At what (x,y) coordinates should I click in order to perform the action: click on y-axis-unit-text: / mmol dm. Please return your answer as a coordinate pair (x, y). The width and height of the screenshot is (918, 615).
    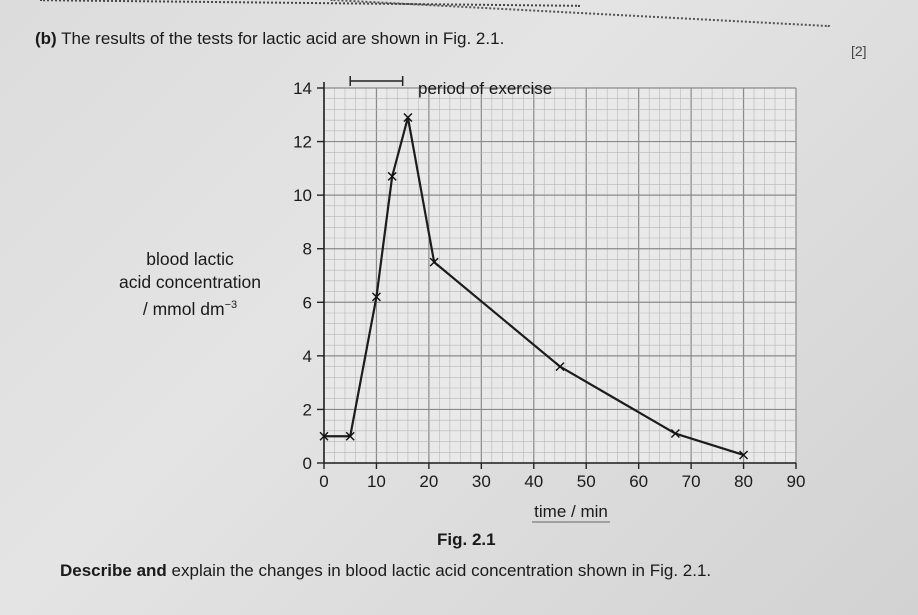
    Looking at the image, I should click on (183, 308).